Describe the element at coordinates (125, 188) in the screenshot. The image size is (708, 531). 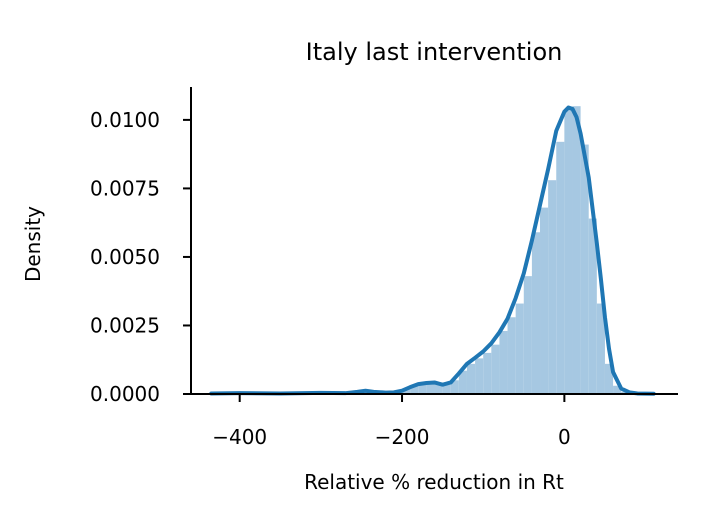
I see `y-tick-label: 0.0075` at that location.